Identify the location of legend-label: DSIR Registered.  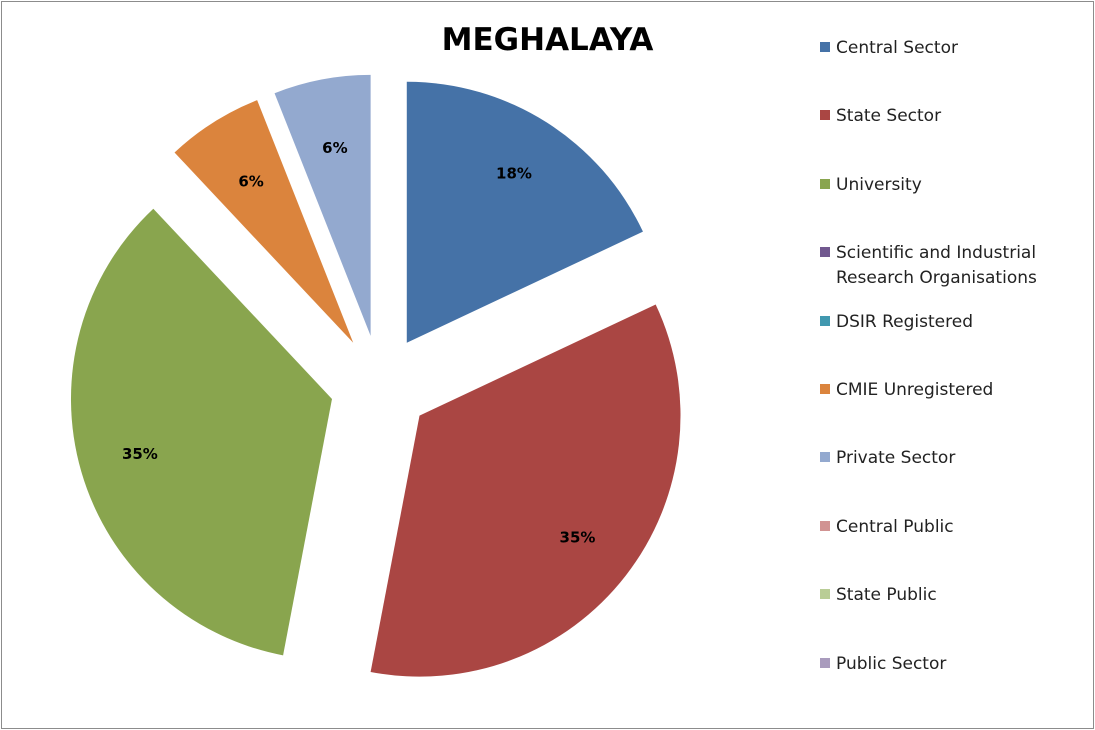
(904, 321).